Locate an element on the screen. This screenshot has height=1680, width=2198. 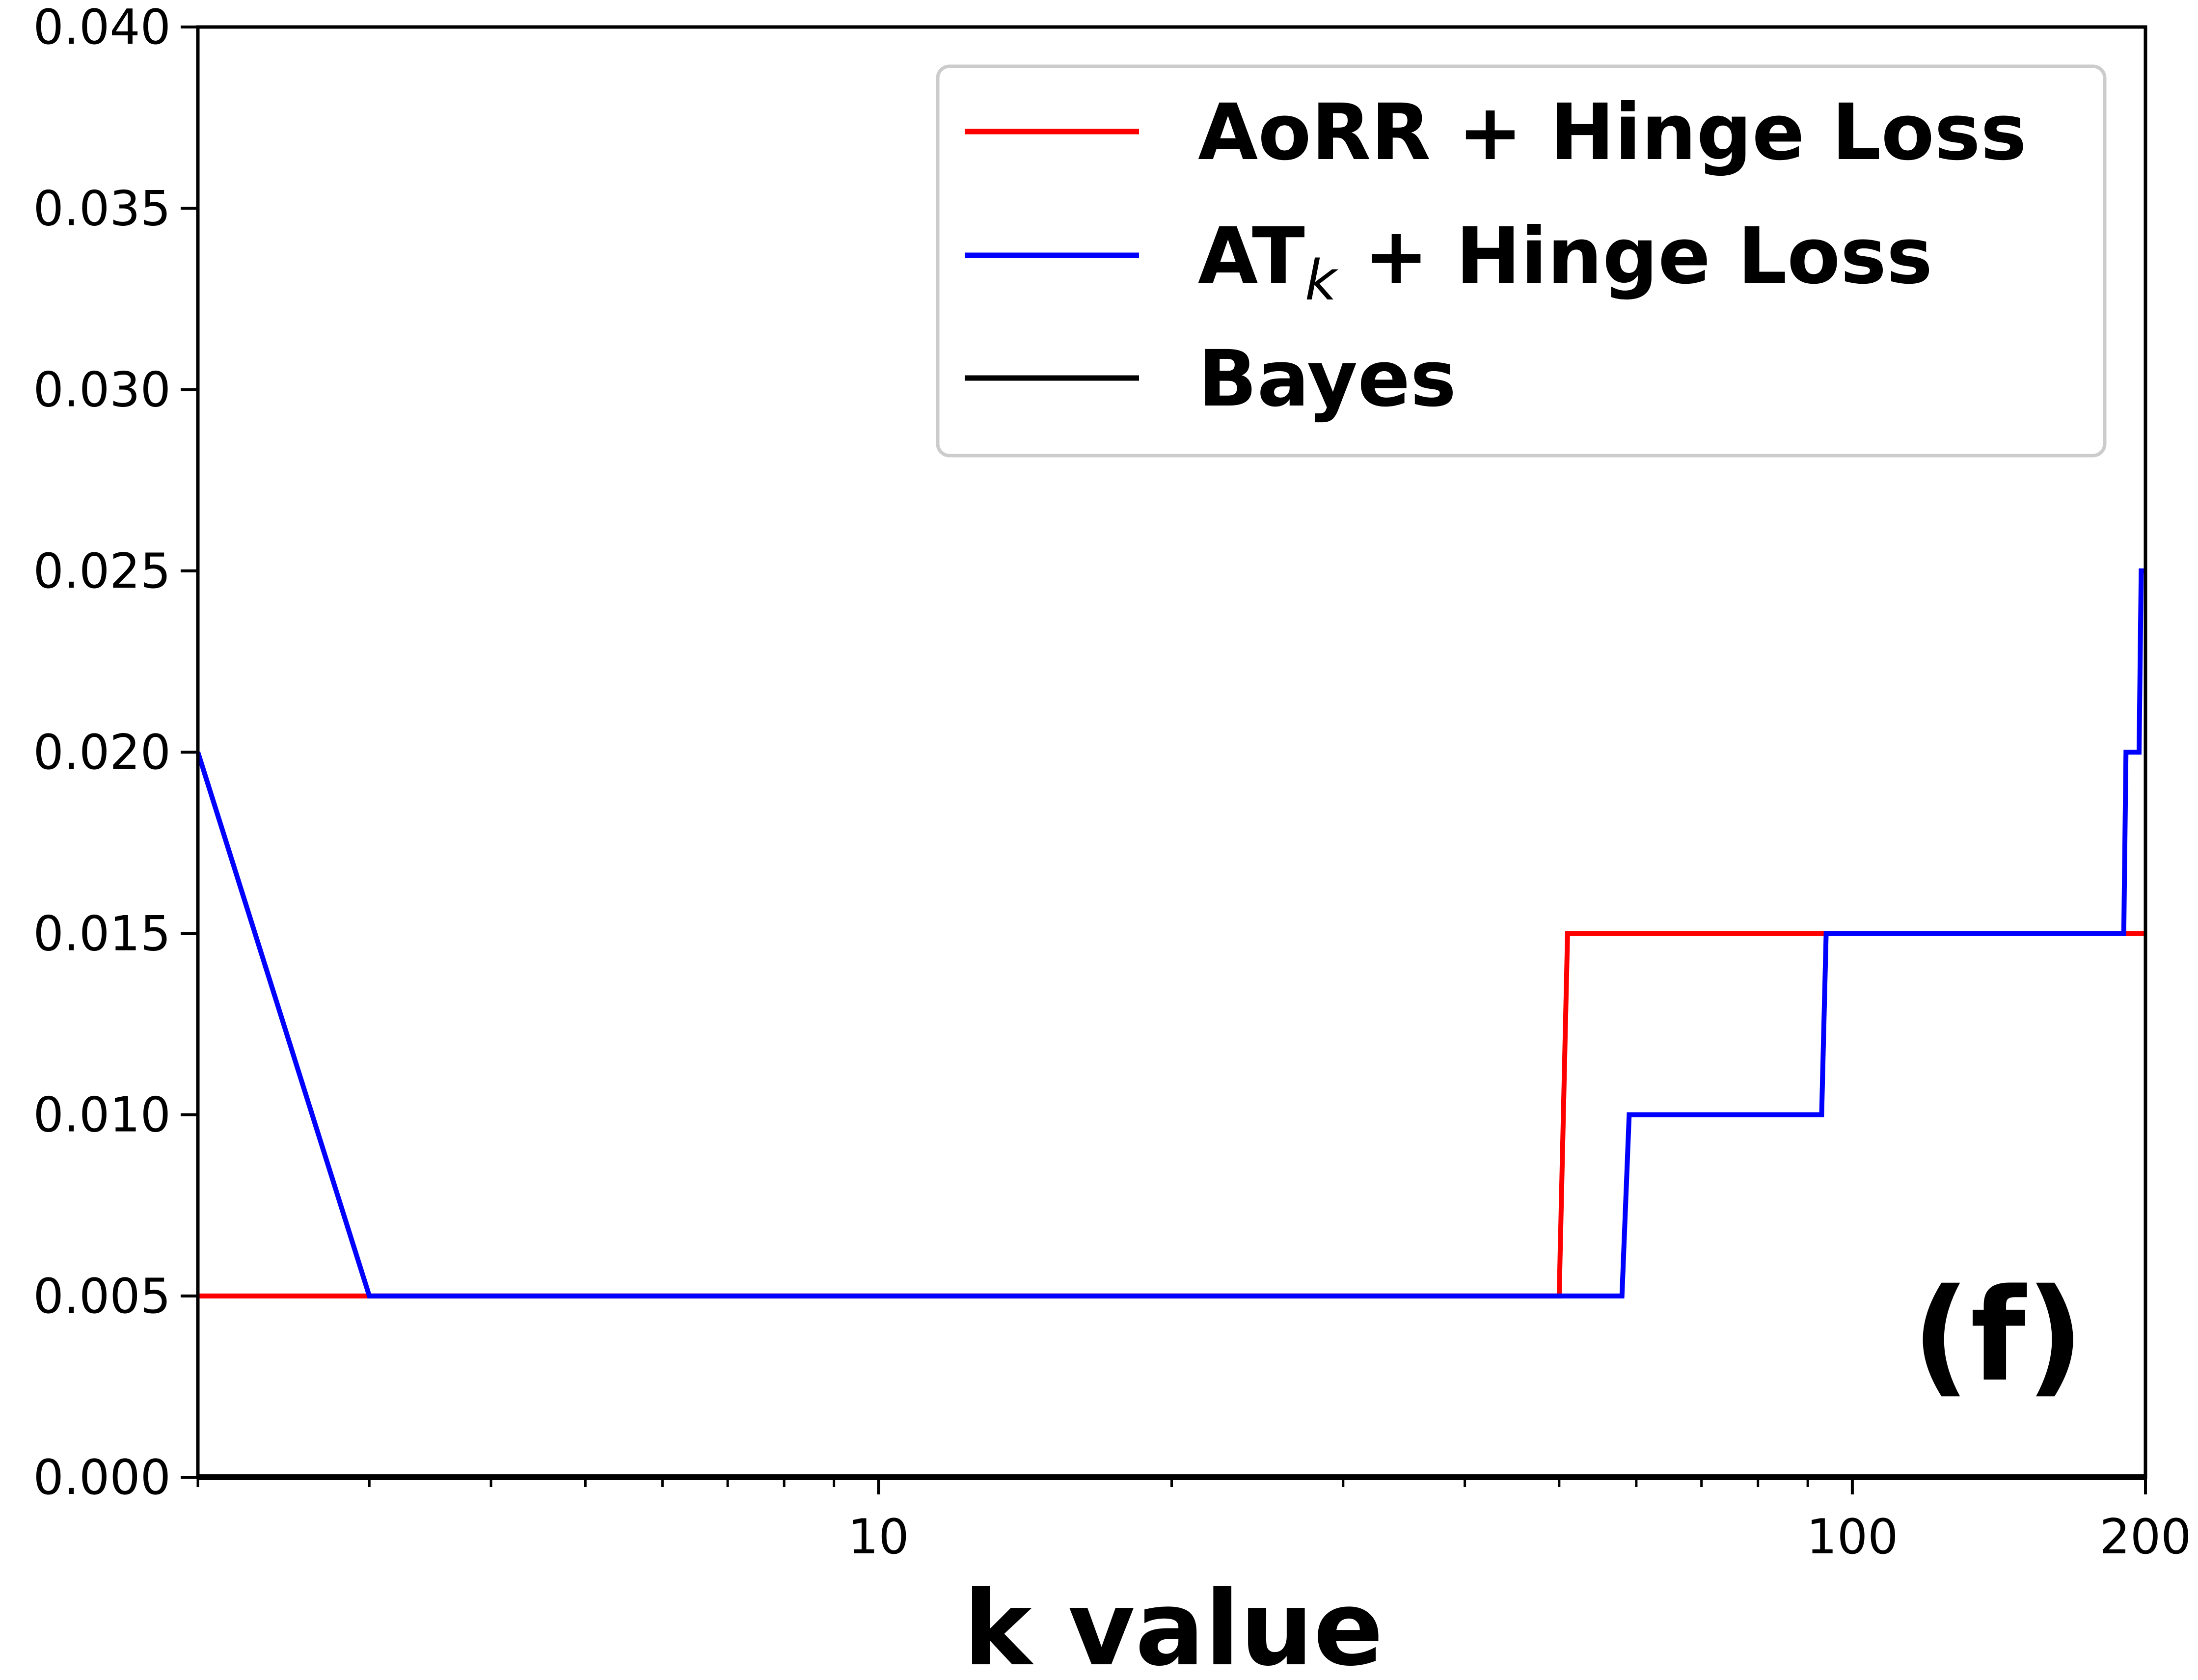
y-tick-label: 0.015 is located at coordinates (102, 934).